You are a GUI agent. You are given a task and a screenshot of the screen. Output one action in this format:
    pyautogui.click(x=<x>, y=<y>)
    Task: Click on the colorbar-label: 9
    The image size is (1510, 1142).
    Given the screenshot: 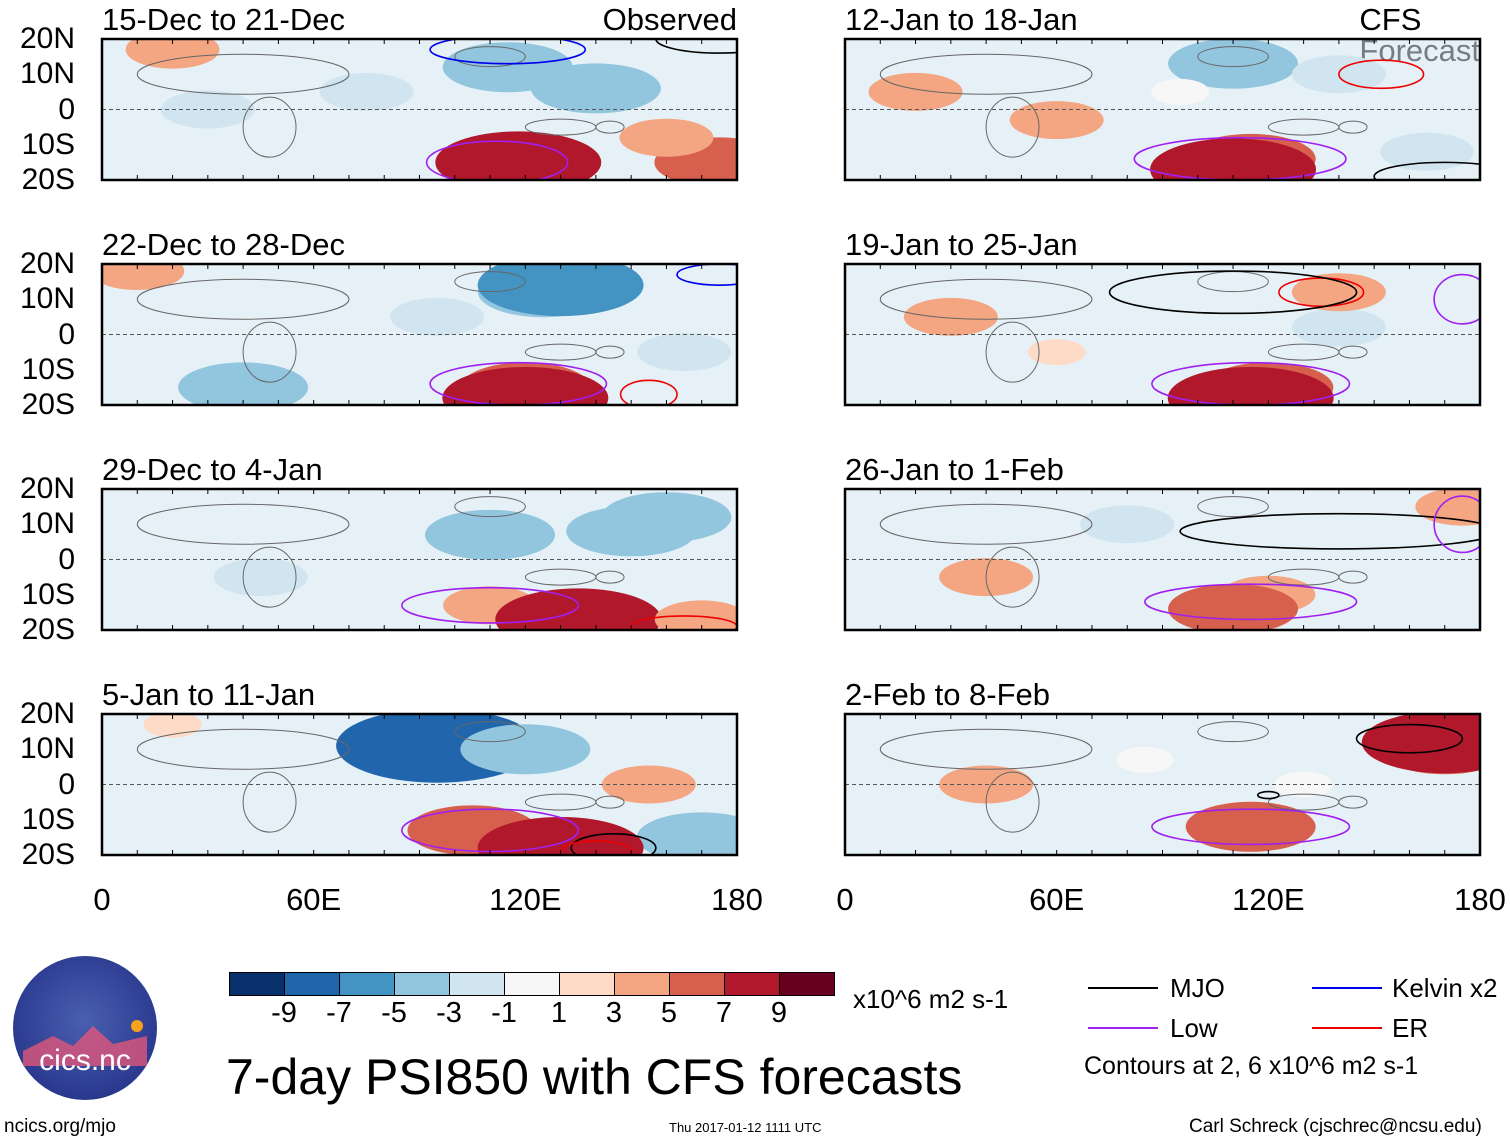 What is the action you would take?
    pyautogui.click(x=779, y=1013)
    